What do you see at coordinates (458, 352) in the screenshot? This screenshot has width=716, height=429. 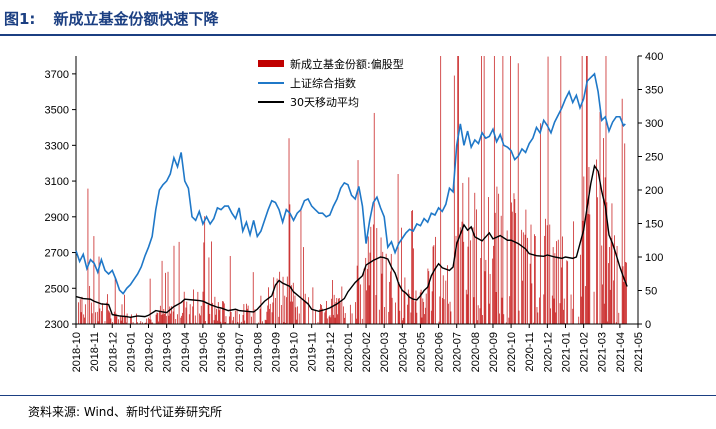 I see `x-tick-label: 2020-07` at bounding box center [458, 352].